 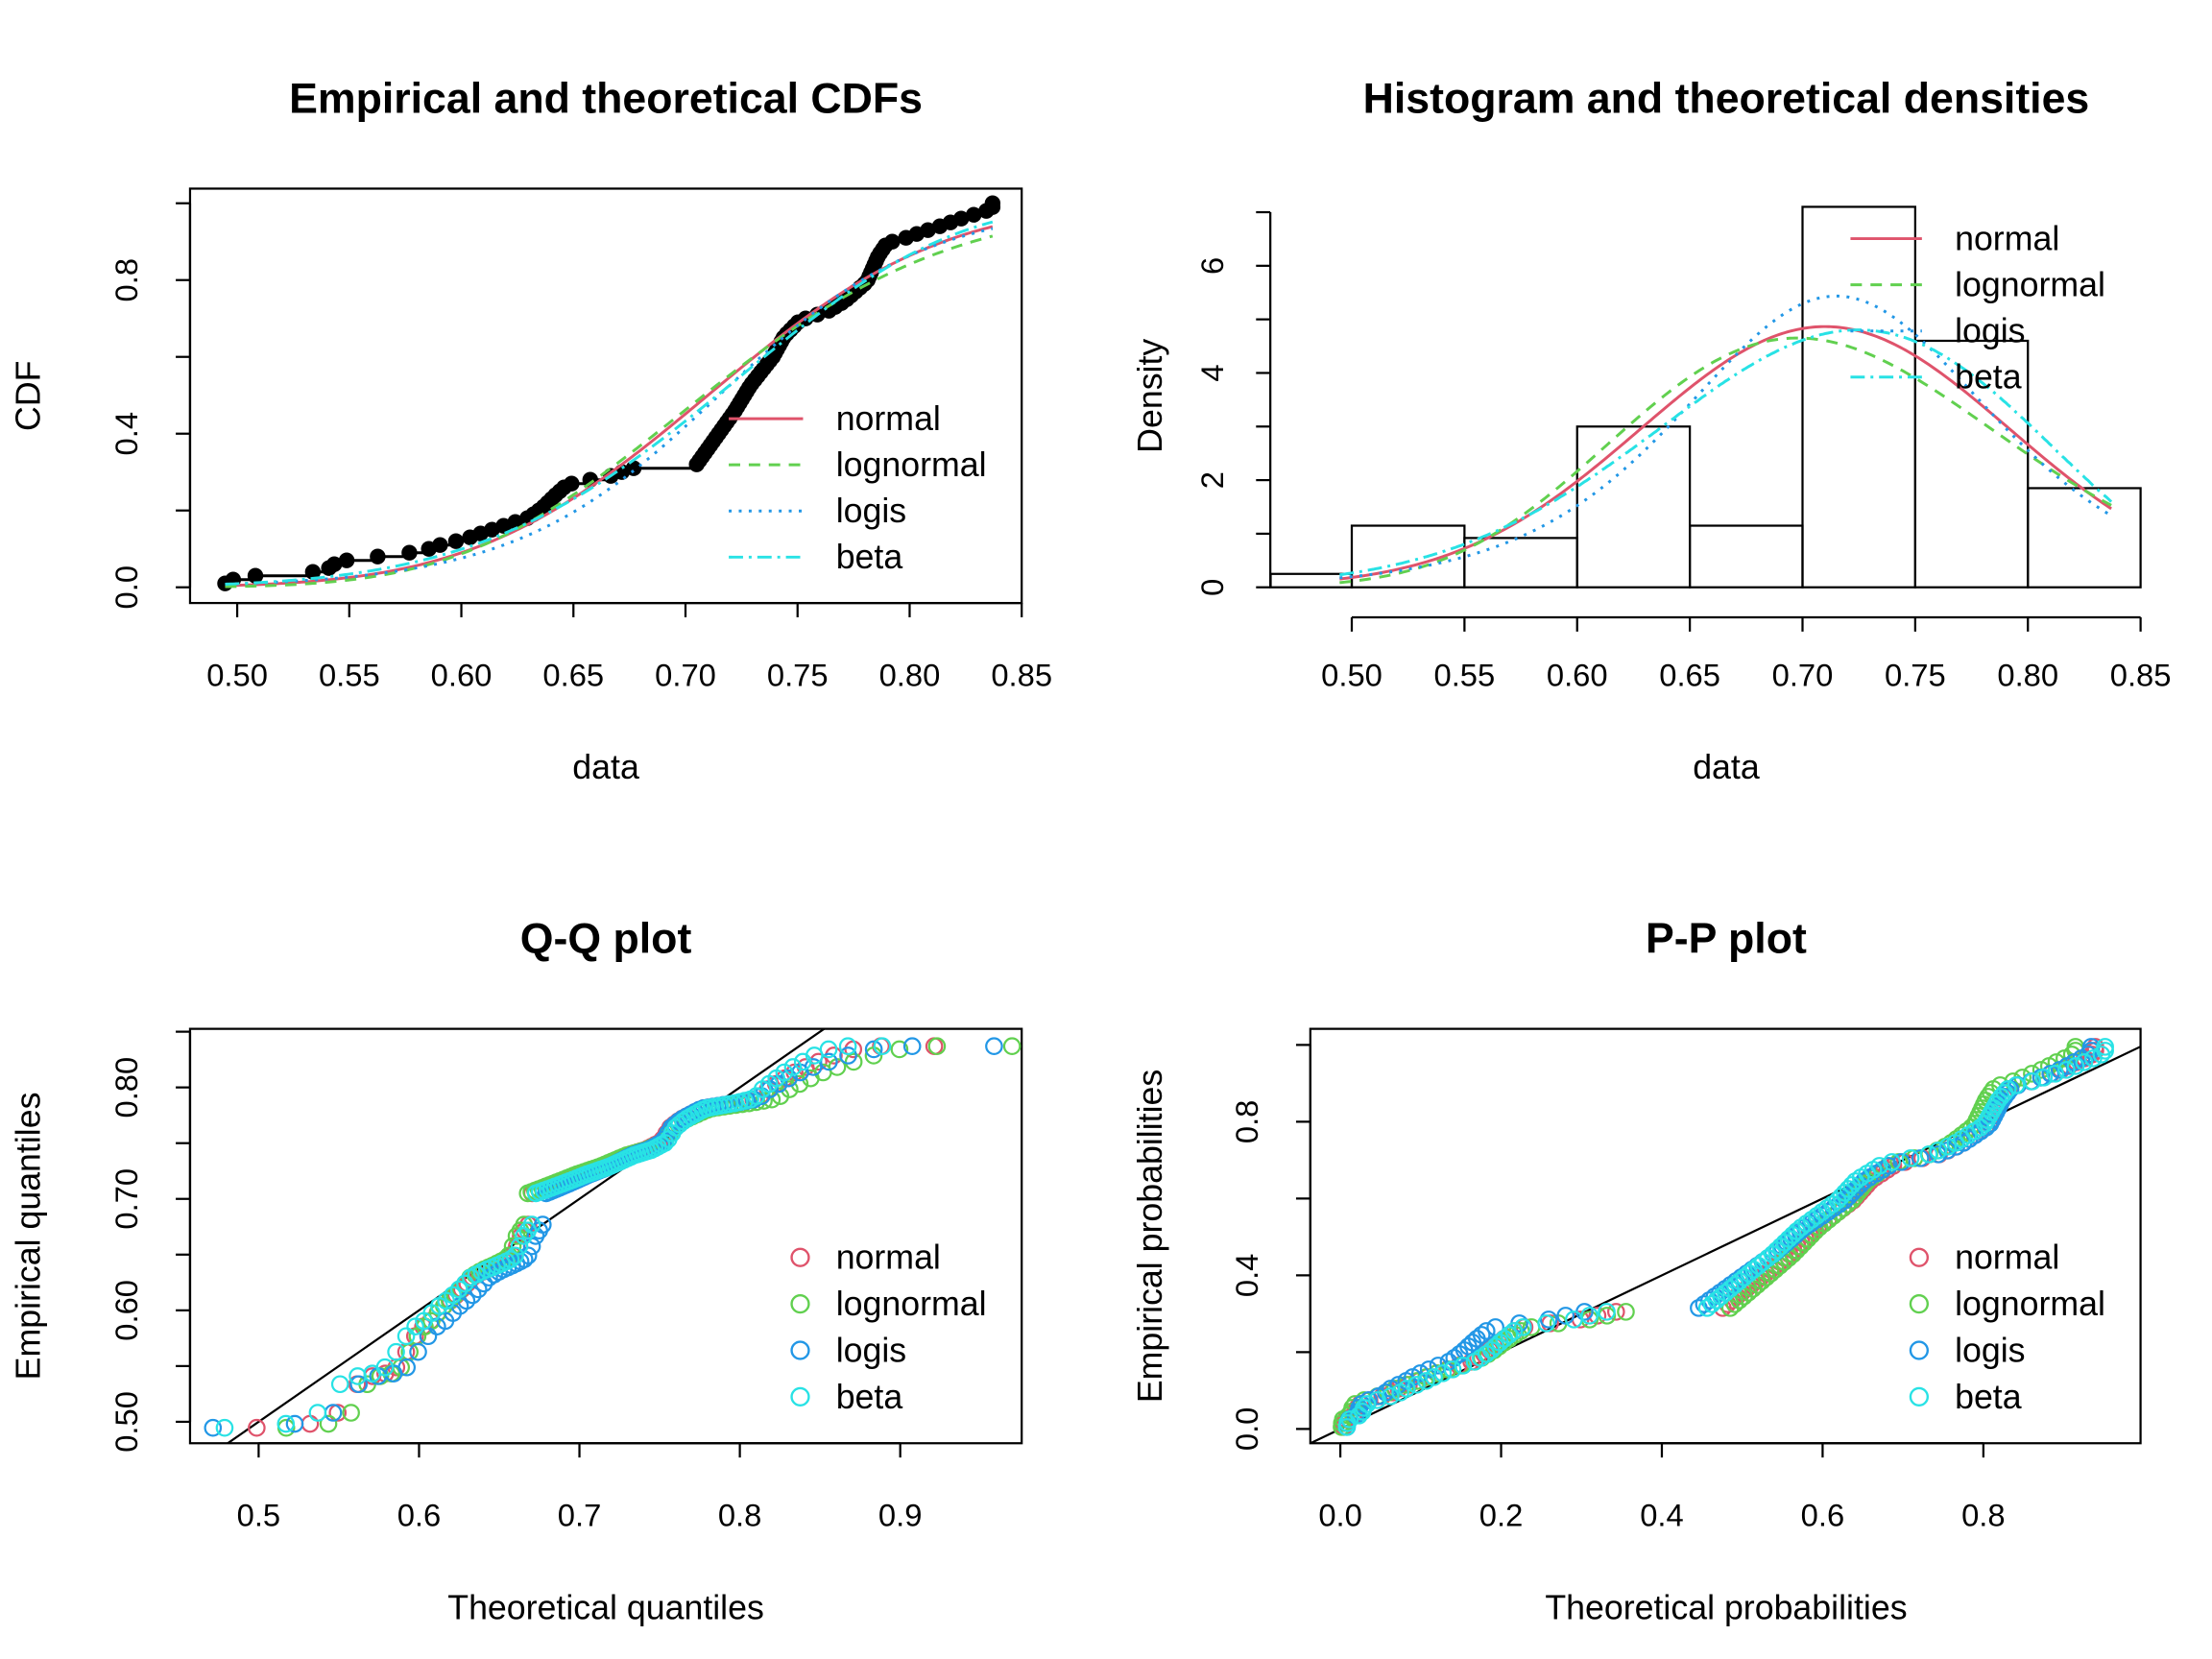 I want to click on normal-qq-points, so click(x=596, y=1237).